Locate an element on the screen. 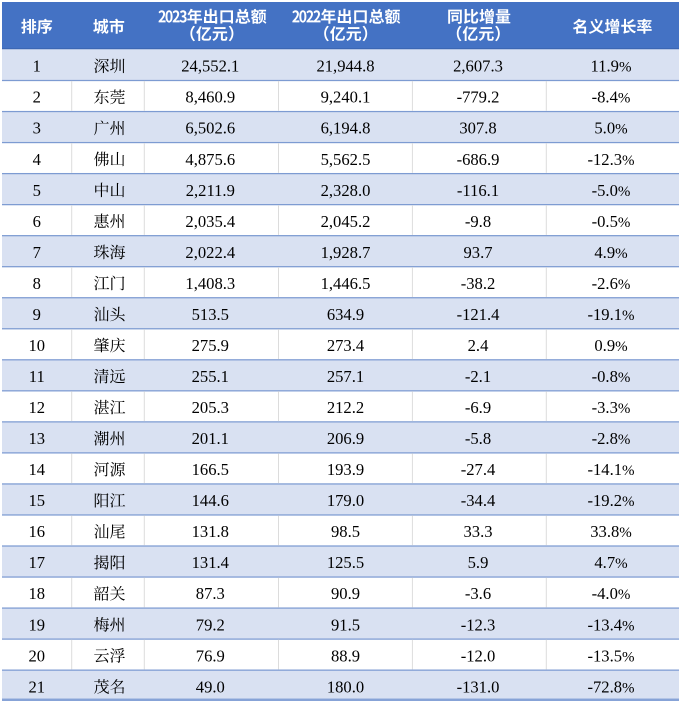  svg-text: 634.9 is located at coordinates (345, 314).